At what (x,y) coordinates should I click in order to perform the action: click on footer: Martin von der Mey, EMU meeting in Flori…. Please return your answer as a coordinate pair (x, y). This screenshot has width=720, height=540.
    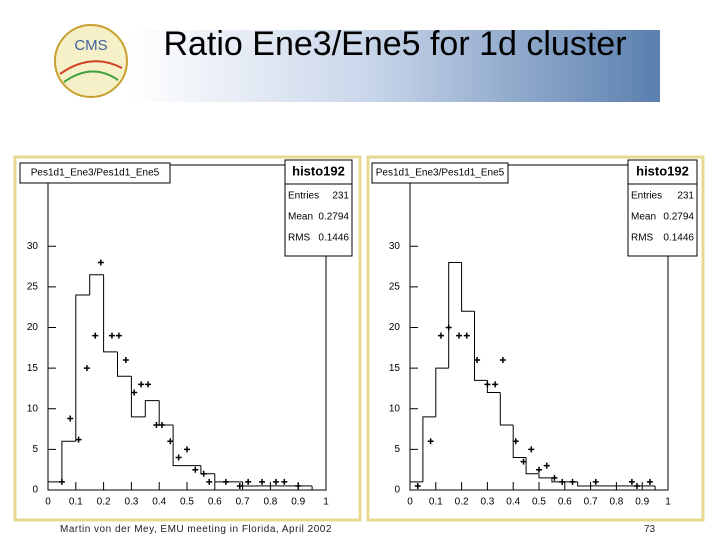
    Looking at the image, I should click on (196, 529).